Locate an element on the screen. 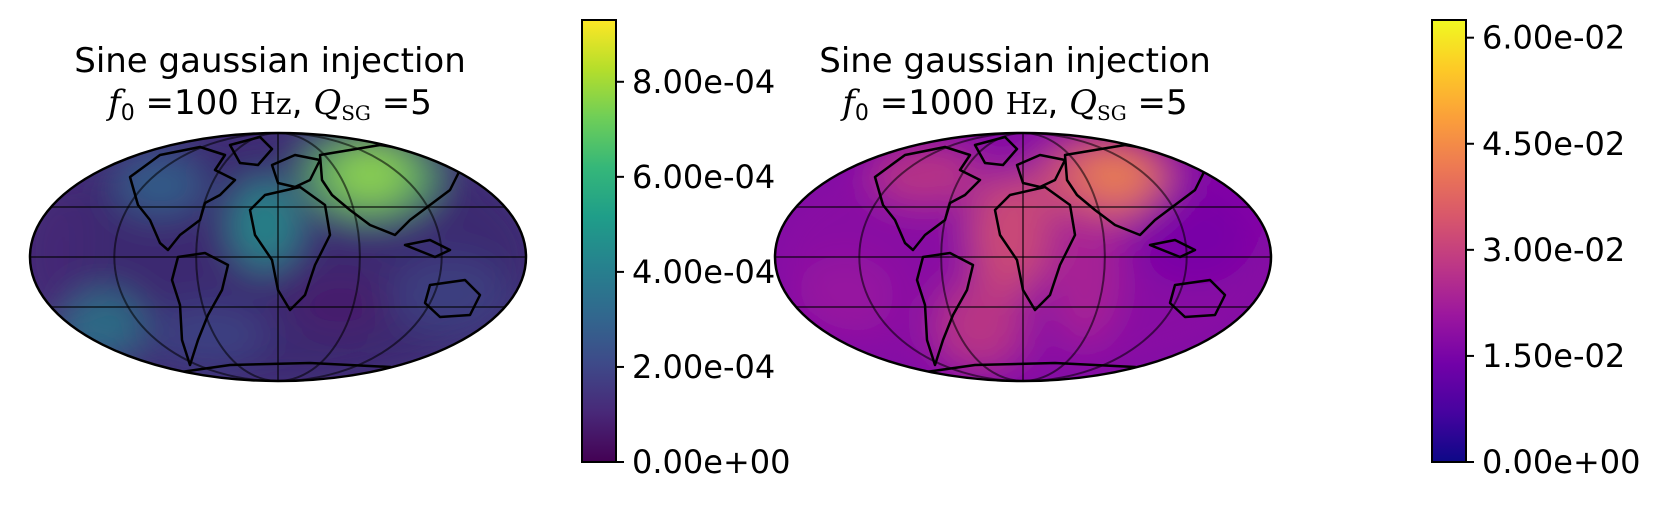 Image resolution: width=1661 pixels, height=532 pixels. left-title-line2: f0 =100 Hz, QSG =5 is located at coordinates (270, 104).